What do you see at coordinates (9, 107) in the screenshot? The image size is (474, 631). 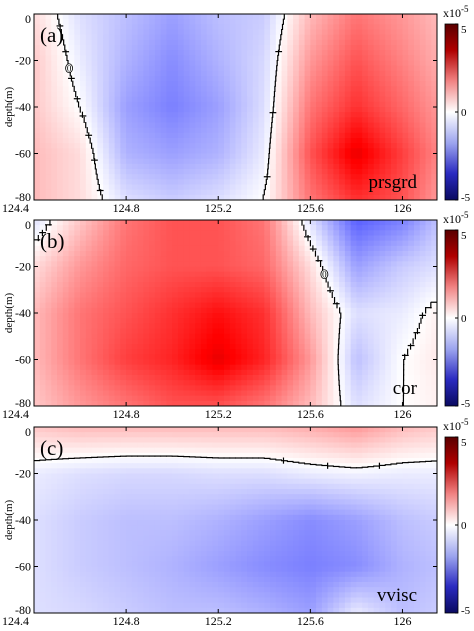 I see `y-axis-label: depth(m)` at bounding box center [9, 107].